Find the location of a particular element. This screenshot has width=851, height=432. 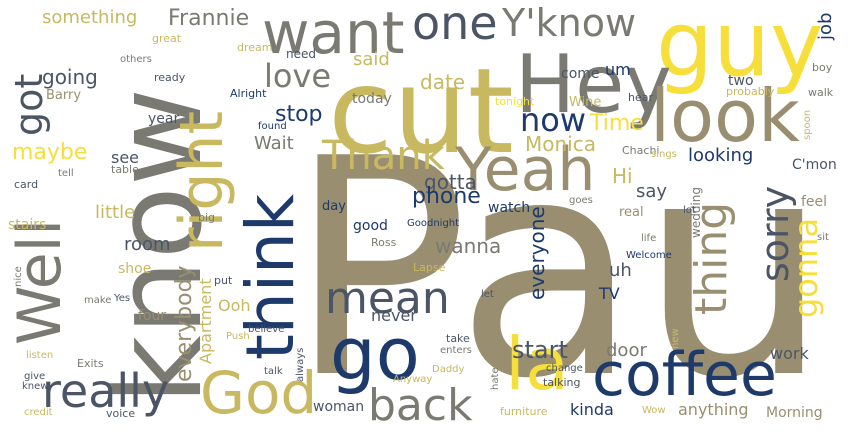

word-big: big is located at coordinates (207, 217).